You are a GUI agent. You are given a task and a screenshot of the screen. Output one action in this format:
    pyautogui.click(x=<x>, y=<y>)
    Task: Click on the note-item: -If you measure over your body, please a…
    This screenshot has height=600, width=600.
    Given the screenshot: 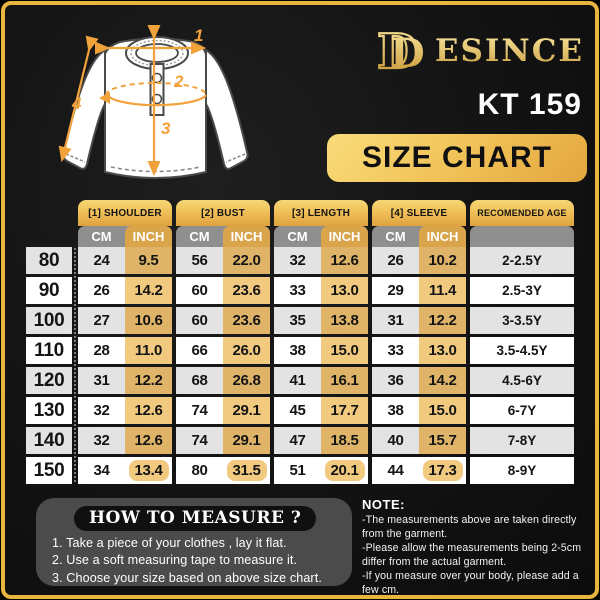 What is the action you would take?
    pyautogui.click(x=470, y=582)
    